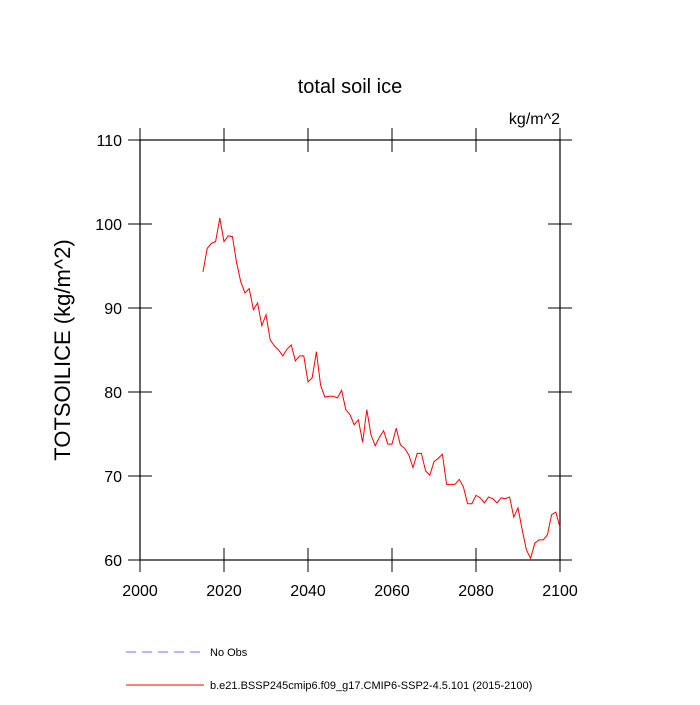  Describe the element at coordinates (108, 225) in the screenshot. I see `y-tick-label: 100` at that location.